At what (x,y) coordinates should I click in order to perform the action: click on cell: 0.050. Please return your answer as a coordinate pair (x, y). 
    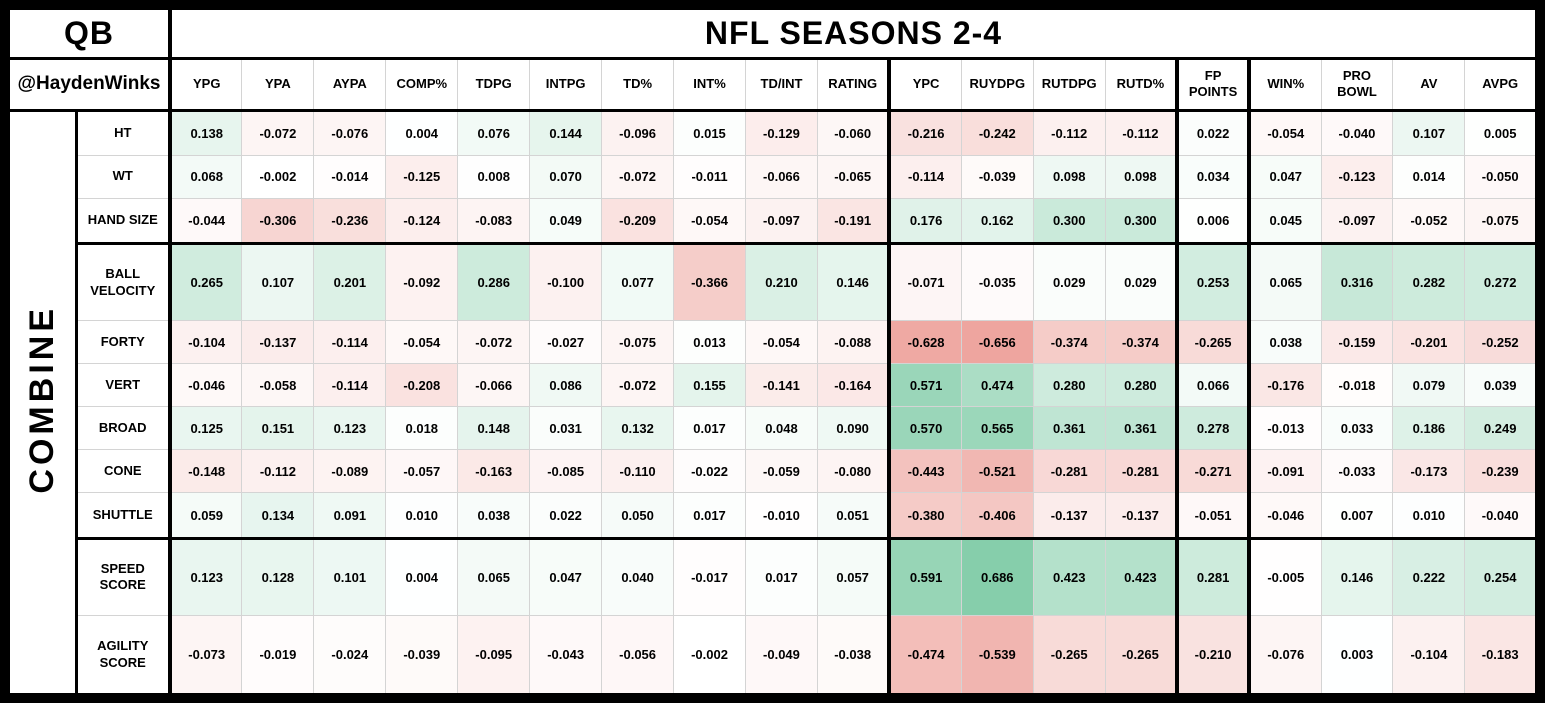
    Looking at the image, I should click on (638, 516).